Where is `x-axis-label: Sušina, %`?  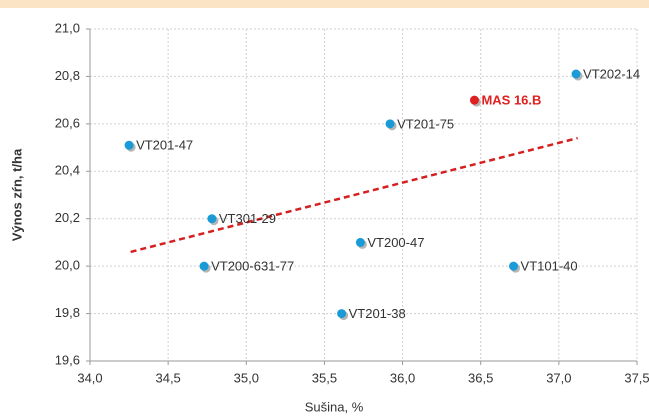
x-axis-label: Sušina, % is located at coordinates (334, 406).